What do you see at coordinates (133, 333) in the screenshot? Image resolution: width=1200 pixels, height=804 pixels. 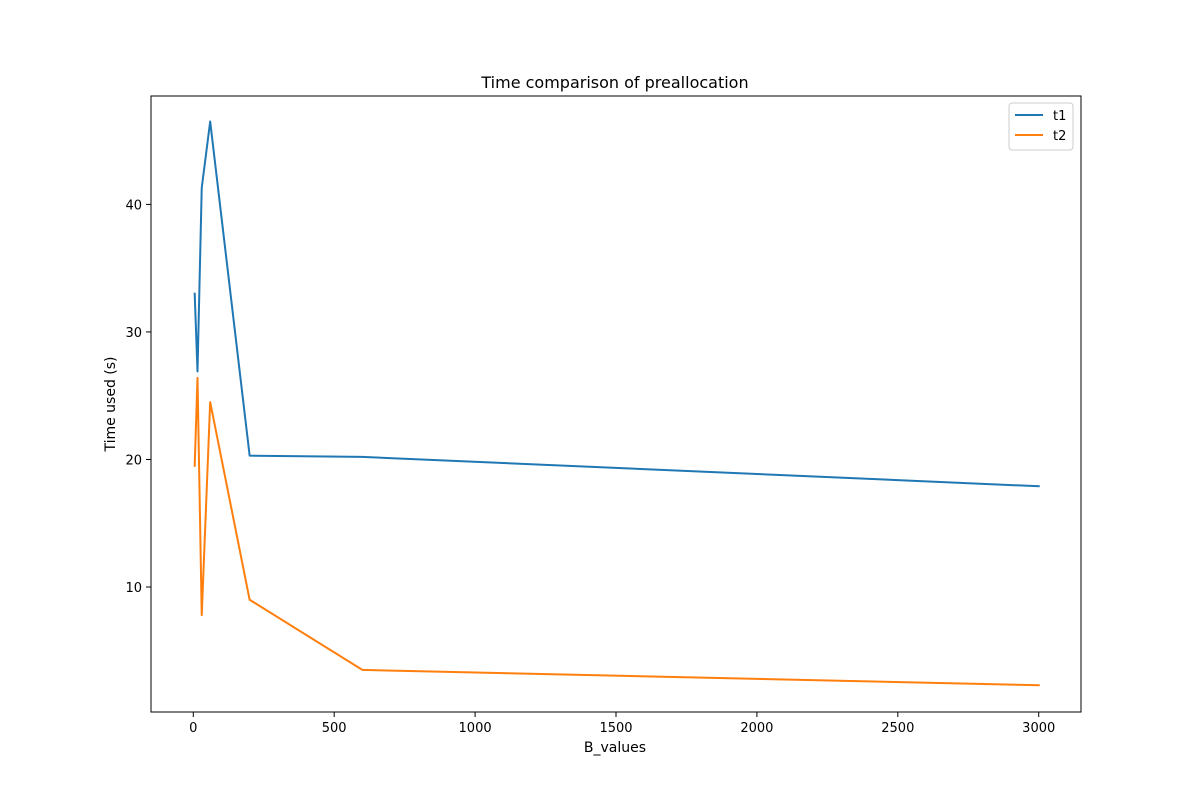 I see `y-tick-label: 30` at bounding box center [133, 333].